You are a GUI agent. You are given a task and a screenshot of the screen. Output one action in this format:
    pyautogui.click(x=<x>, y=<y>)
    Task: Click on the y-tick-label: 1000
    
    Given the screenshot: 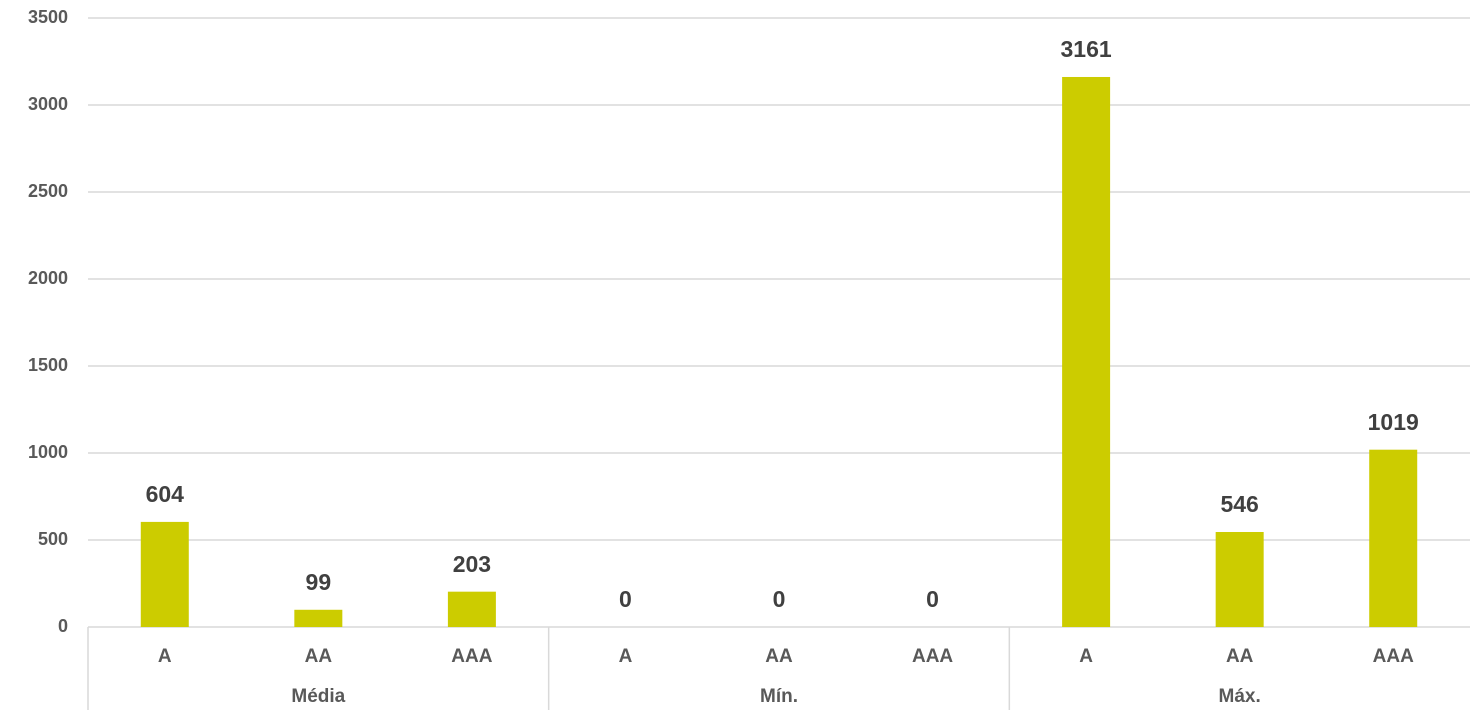 What is the action you would take?
    pyautogui.click(x=48, y=452)
    